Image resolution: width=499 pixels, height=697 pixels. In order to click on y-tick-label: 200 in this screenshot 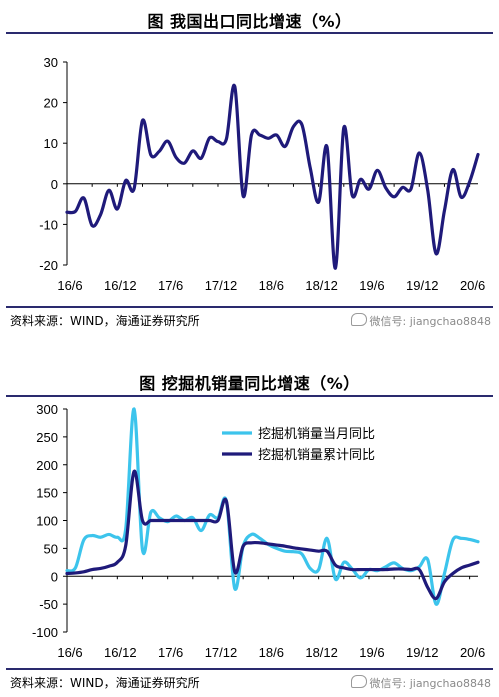, I will do `click(47, 465)`.